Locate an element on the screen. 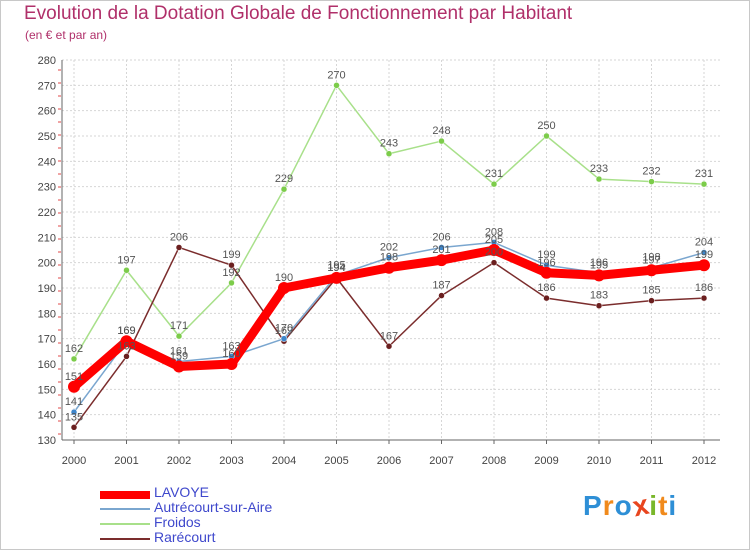 The width and height of the screenshot is (750, 550). proxiti-logo: Proxiti is located at coordinates (630, 506).